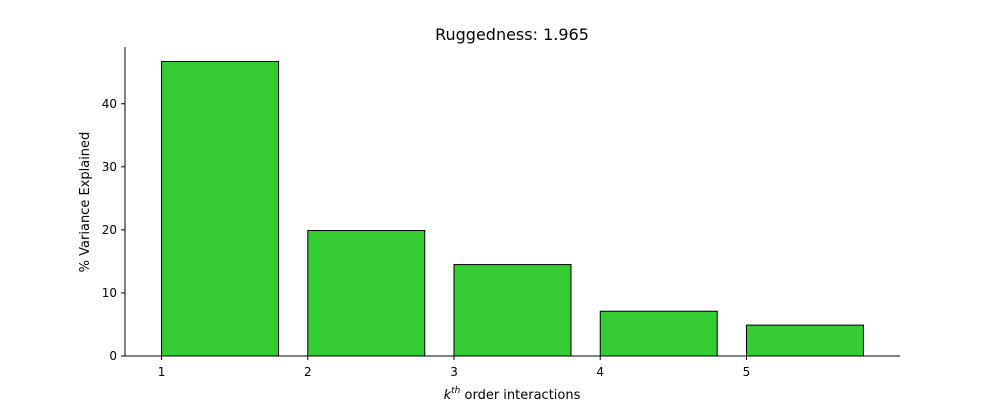 Image resolution: width=1000 pixels, height=400 pixels. I want to click on x-axis-label-base: k, so click(448, 394).